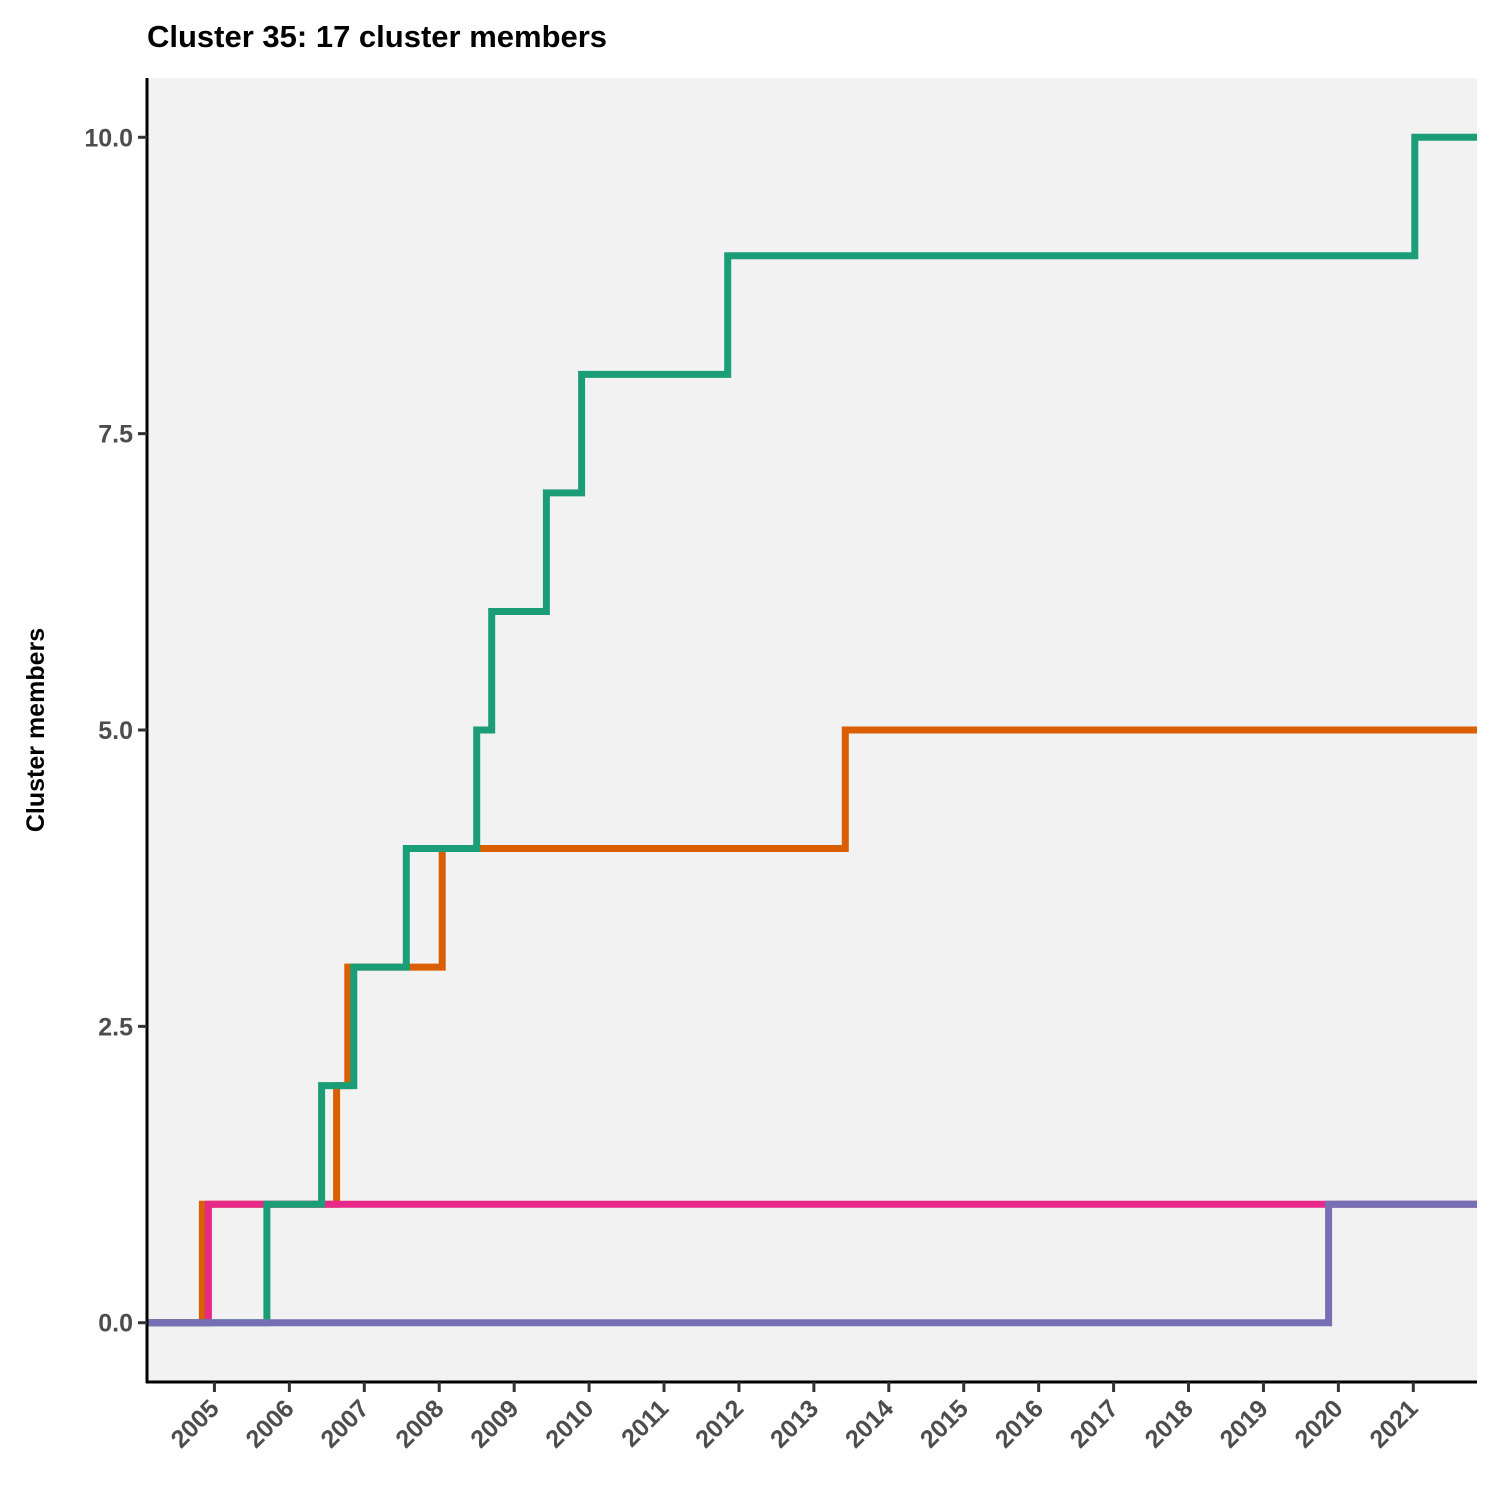 The height and width of the screenshot is (1500, 1500). Describe the element at coordinates (944, 1423) in the screenshot. I see `x-tick-label: 2015` at that location.